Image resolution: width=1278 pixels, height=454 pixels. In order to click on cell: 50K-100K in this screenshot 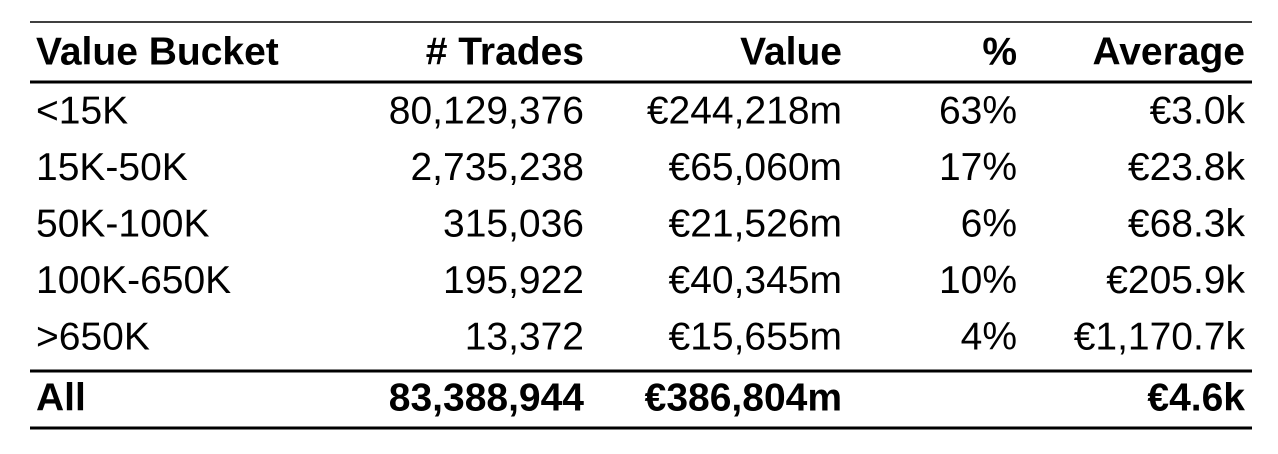, I will do `click(122, 223)`.